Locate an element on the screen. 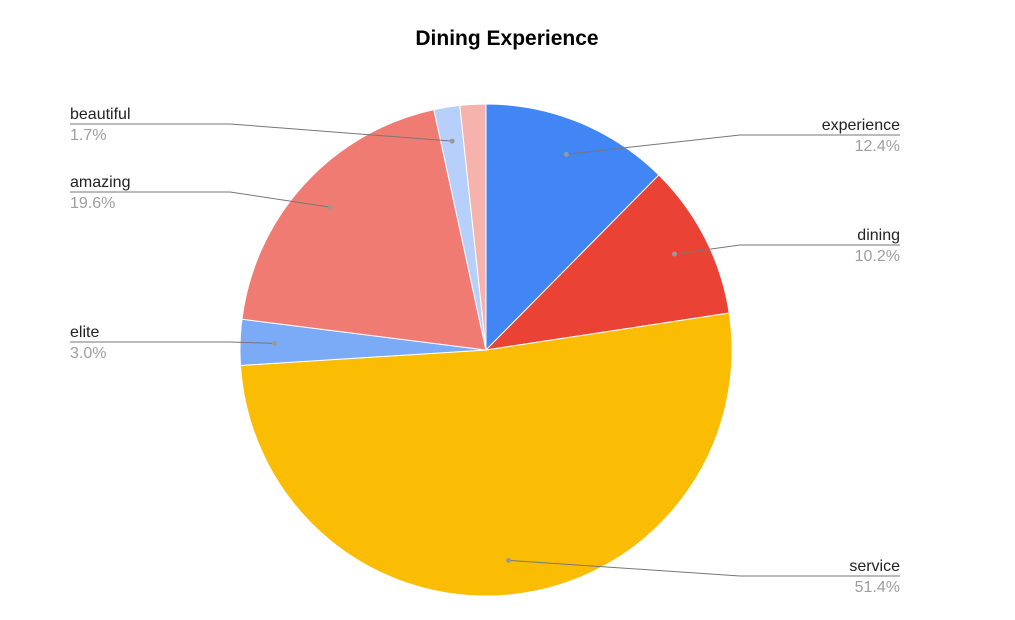  chart-title: Dining Experience is located at coordinates (506, 38).